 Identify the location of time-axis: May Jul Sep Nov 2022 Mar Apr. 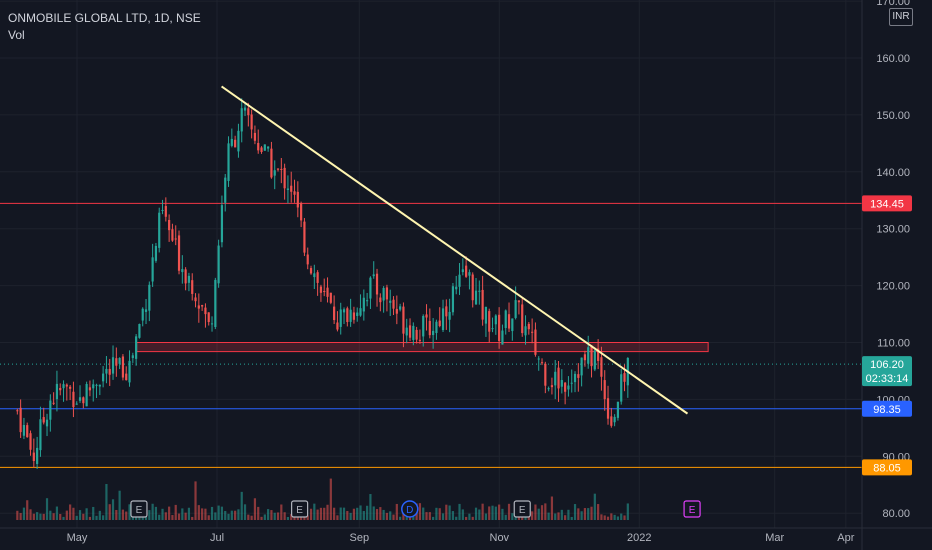
(466, 535).